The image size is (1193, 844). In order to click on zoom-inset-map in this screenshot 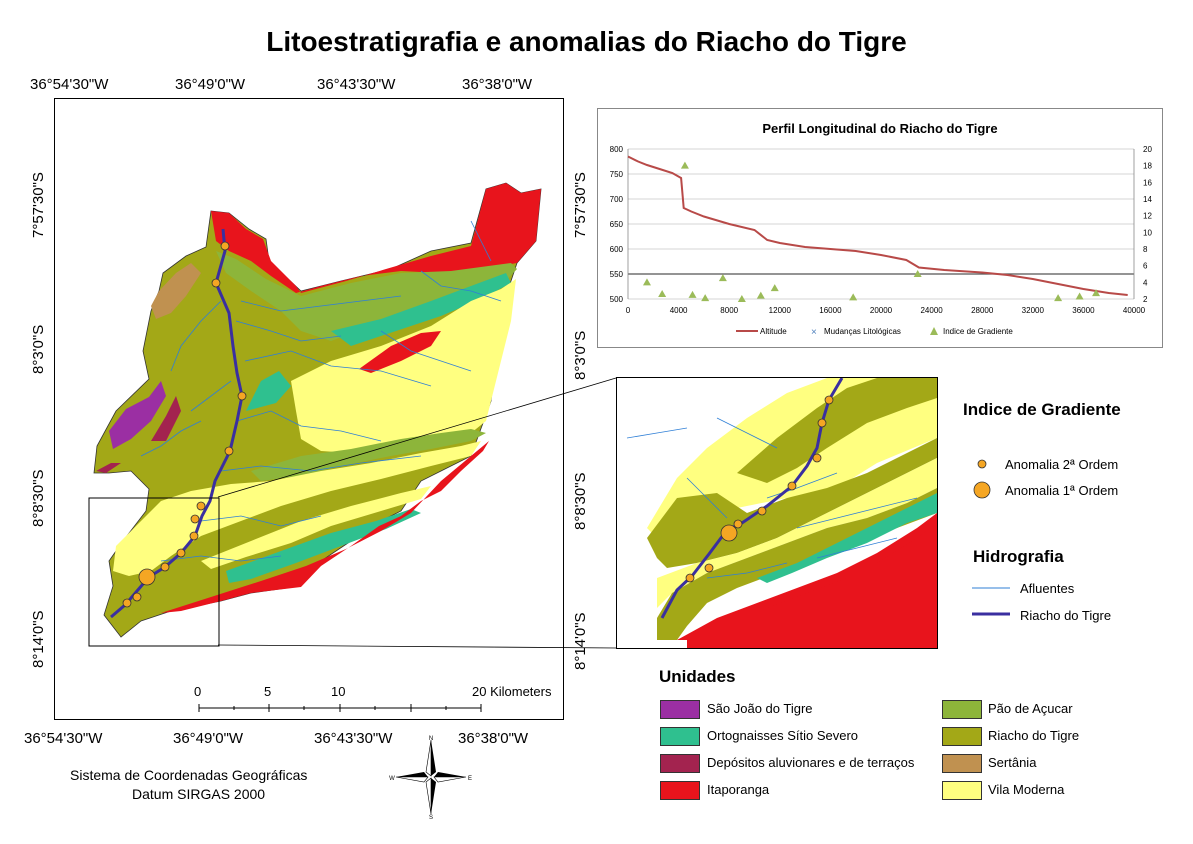, I will do `click(777, 513)`.